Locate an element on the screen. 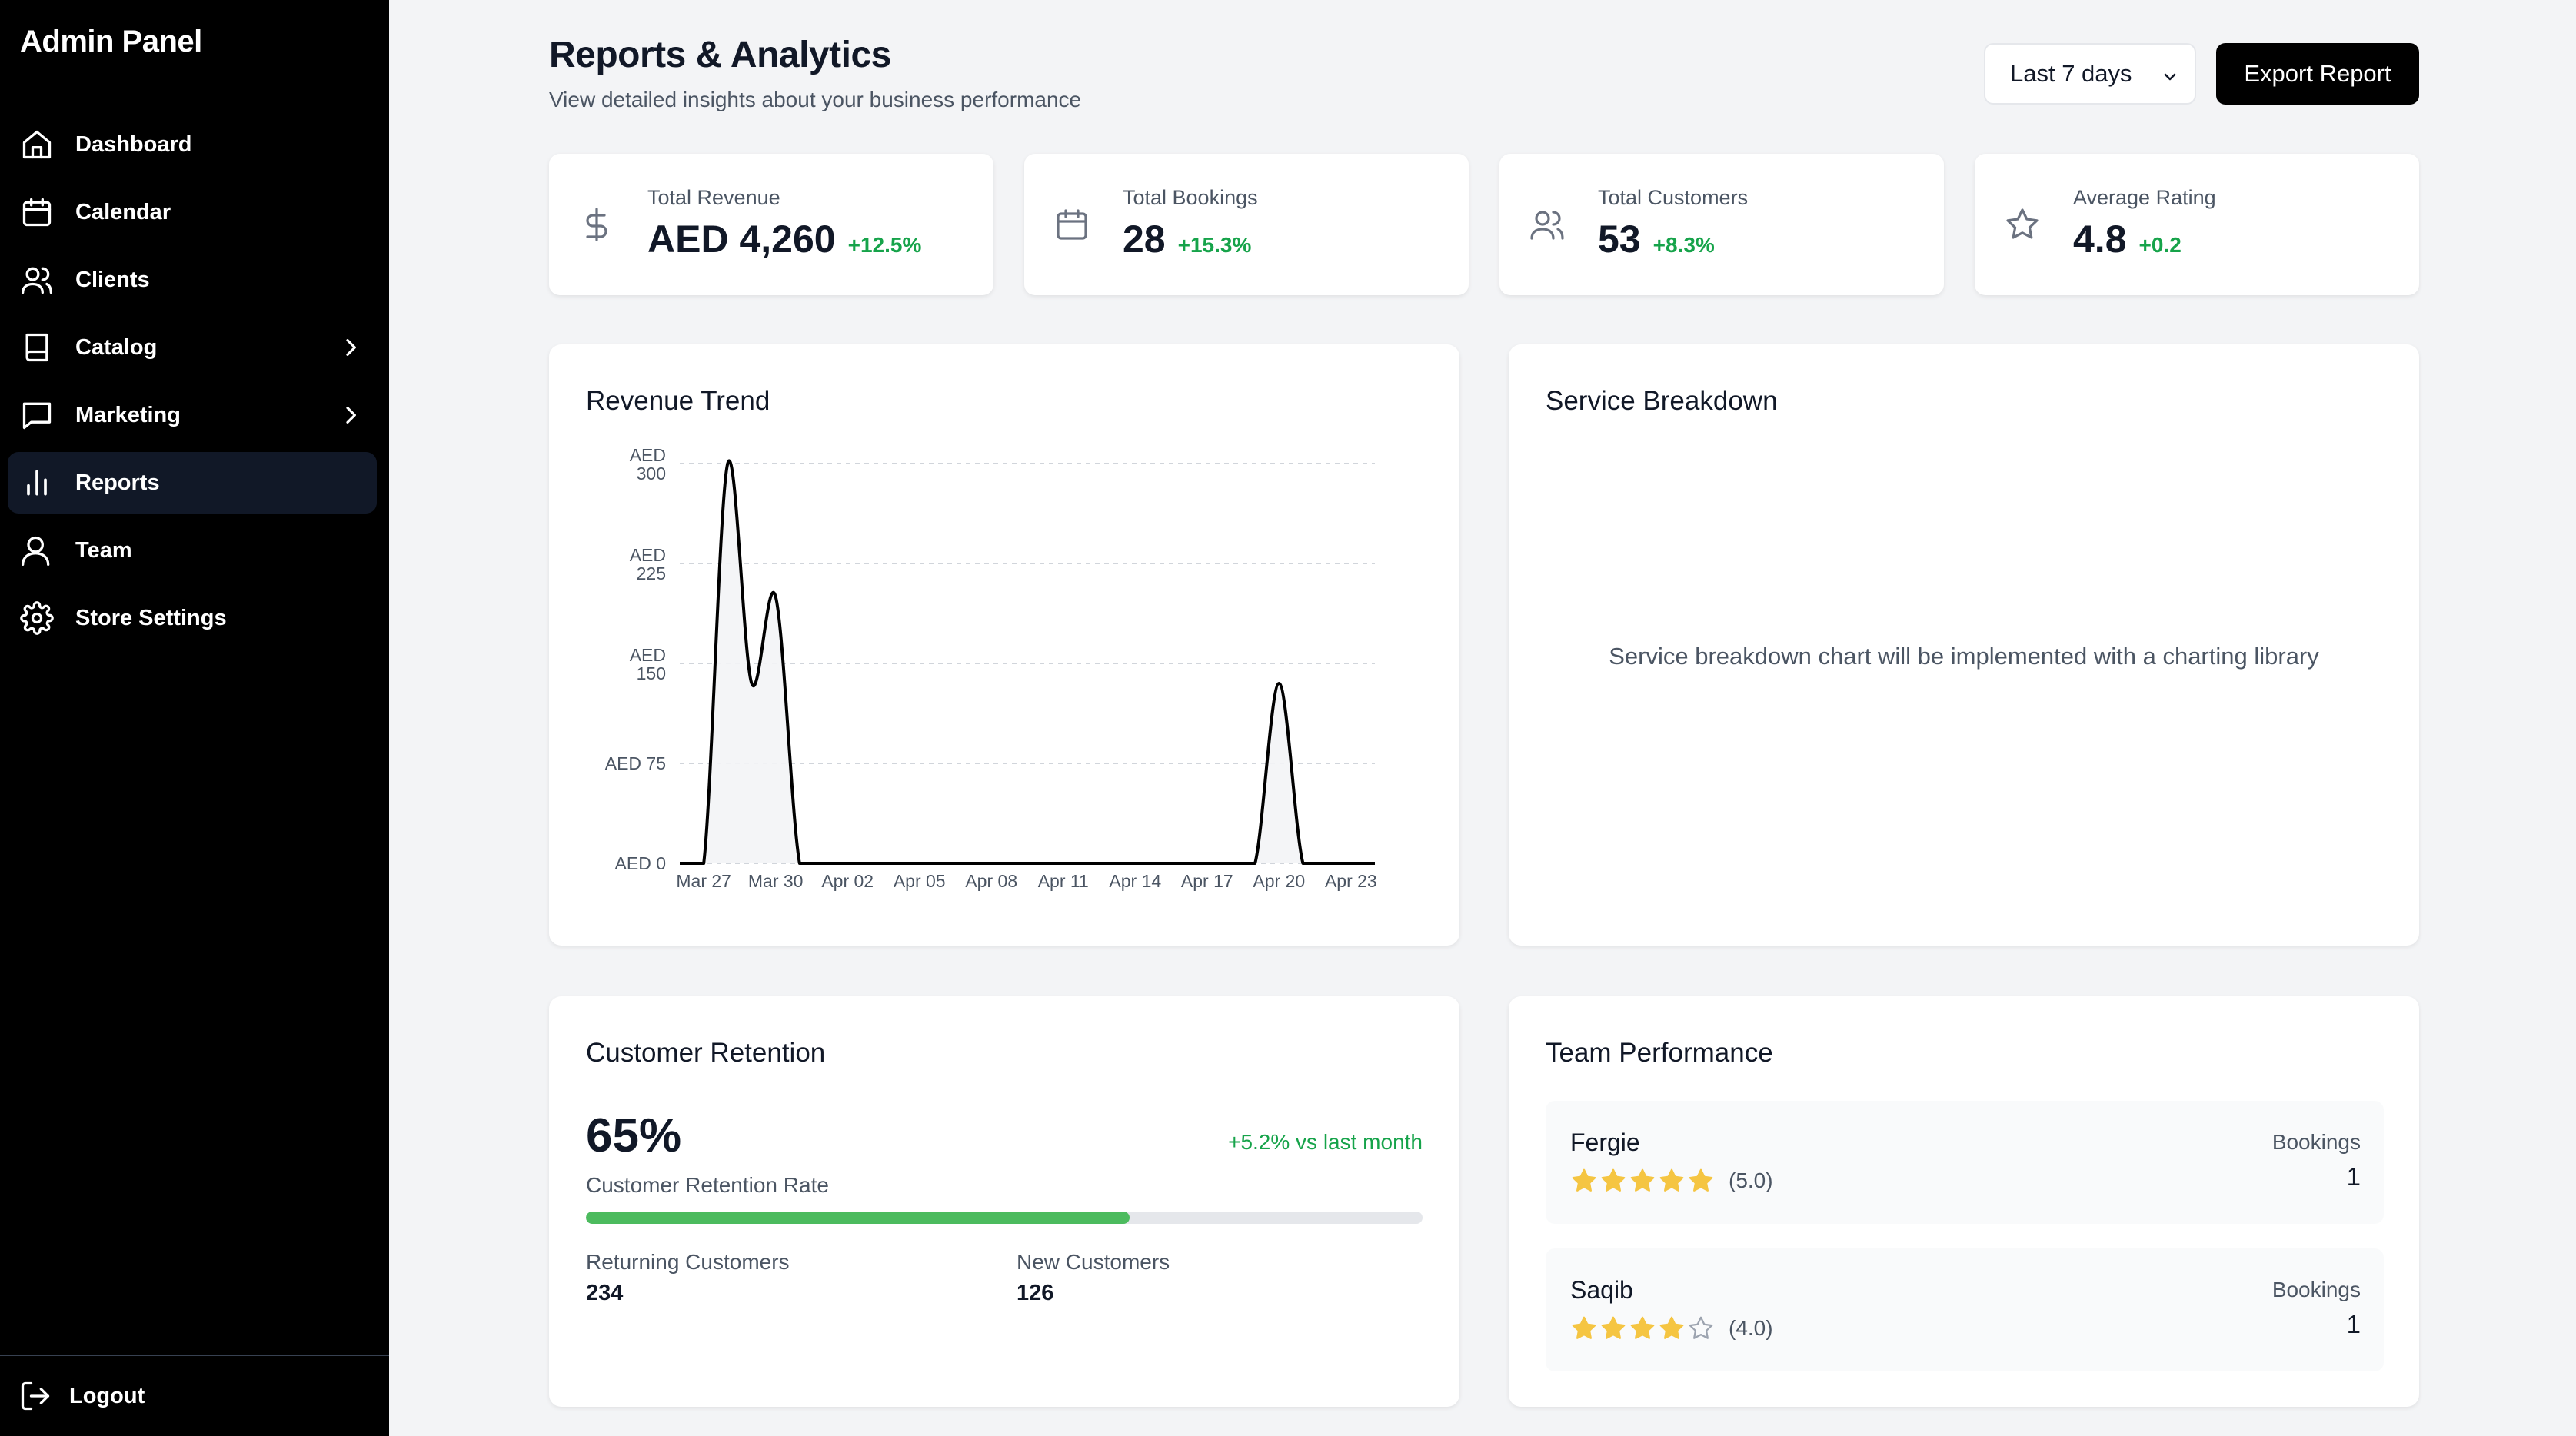 The width and height of the screenshot is (2576, 1436). revenue-series-line is located at coordinates (1027, 662).